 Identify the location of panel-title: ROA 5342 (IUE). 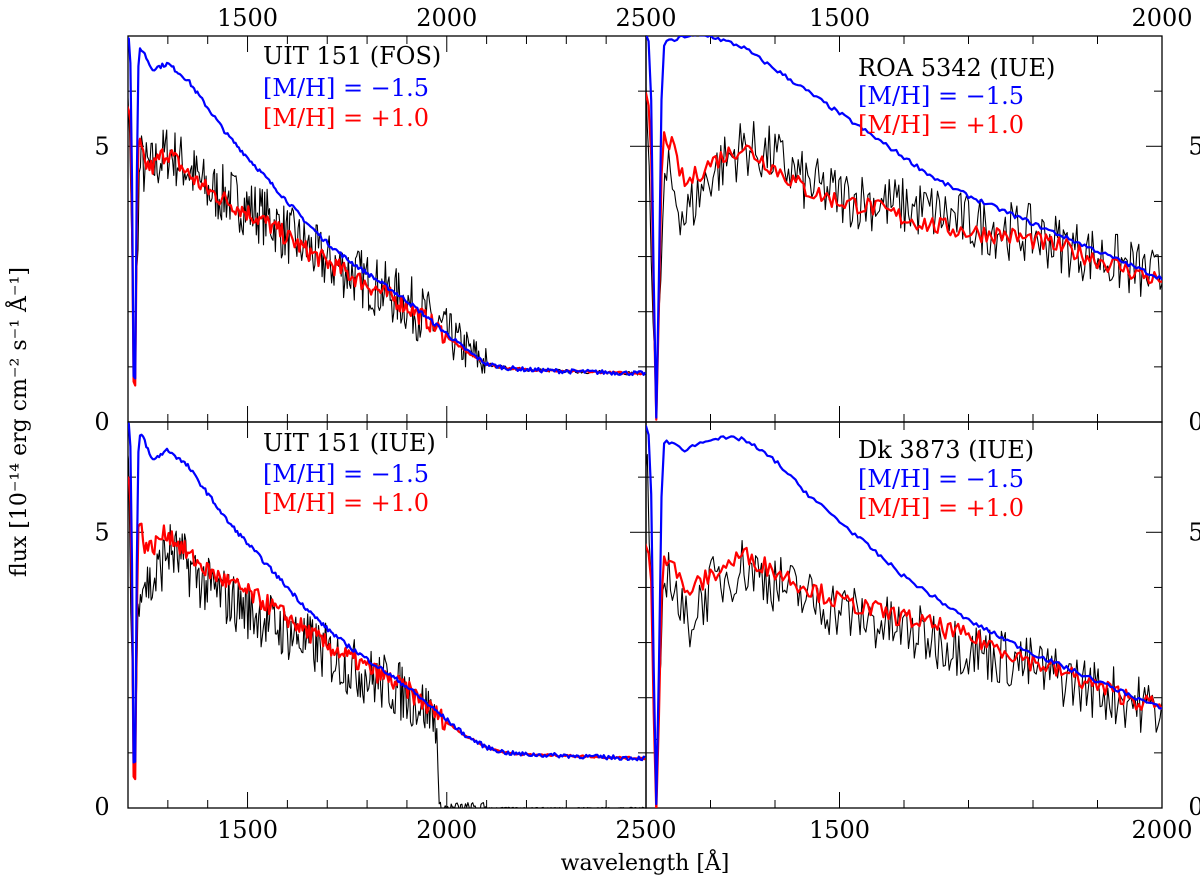
(956, 68).